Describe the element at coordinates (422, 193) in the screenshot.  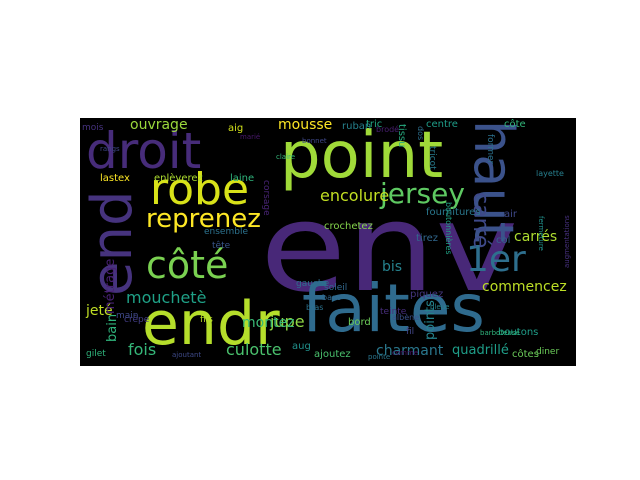
I see `word-jersey: jersey` at that location.